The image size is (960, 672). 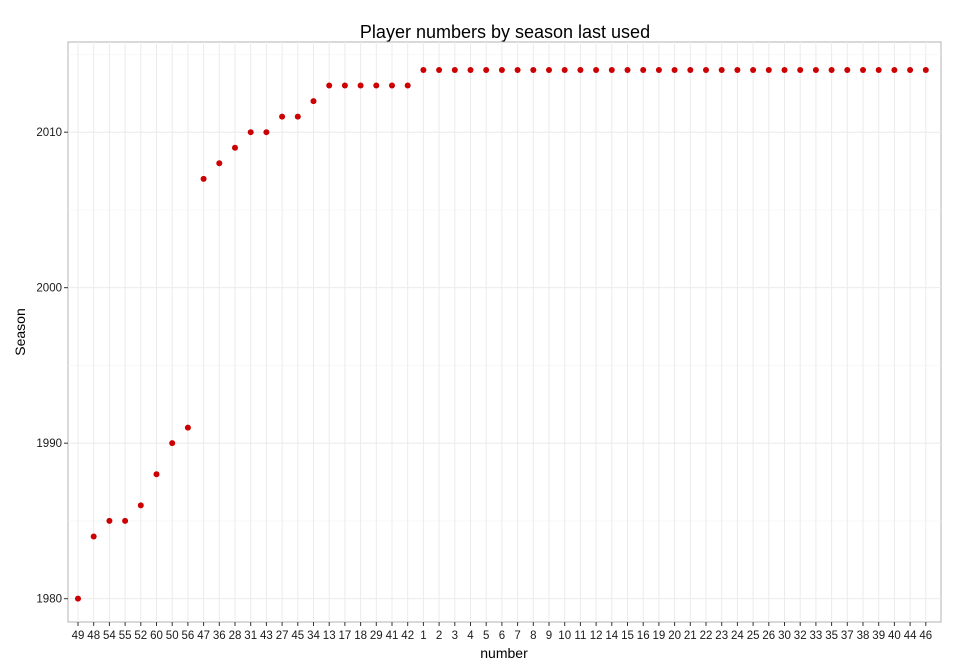 I want to click on x-tick-label: 32, so click(x=800, y=636).